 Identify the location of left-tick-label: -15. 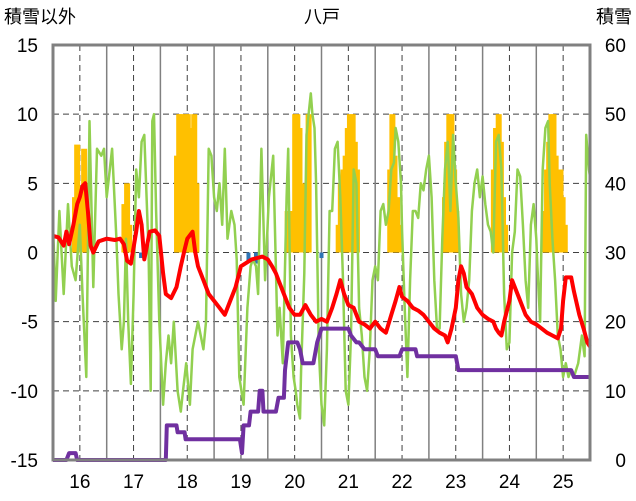
(24, 461).